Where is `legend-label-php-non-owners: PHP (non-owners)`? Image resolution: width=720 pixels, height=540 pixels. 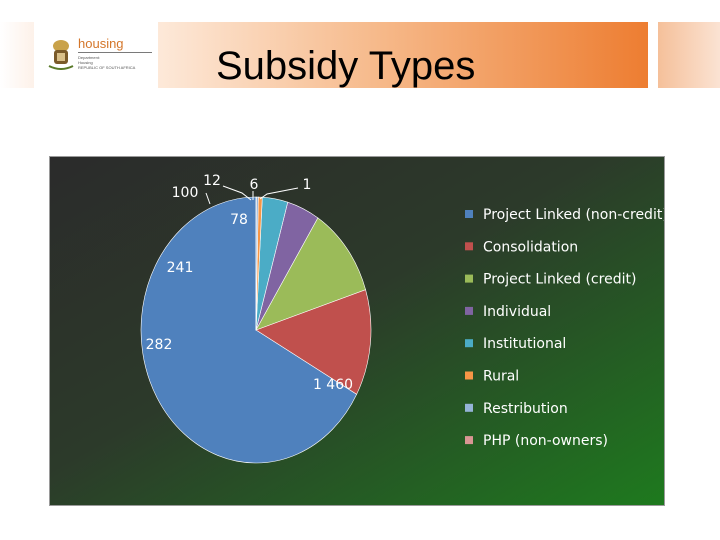
legend-label-php-non-owners: PHP (non-owners) is located at coordinates (545, 441).